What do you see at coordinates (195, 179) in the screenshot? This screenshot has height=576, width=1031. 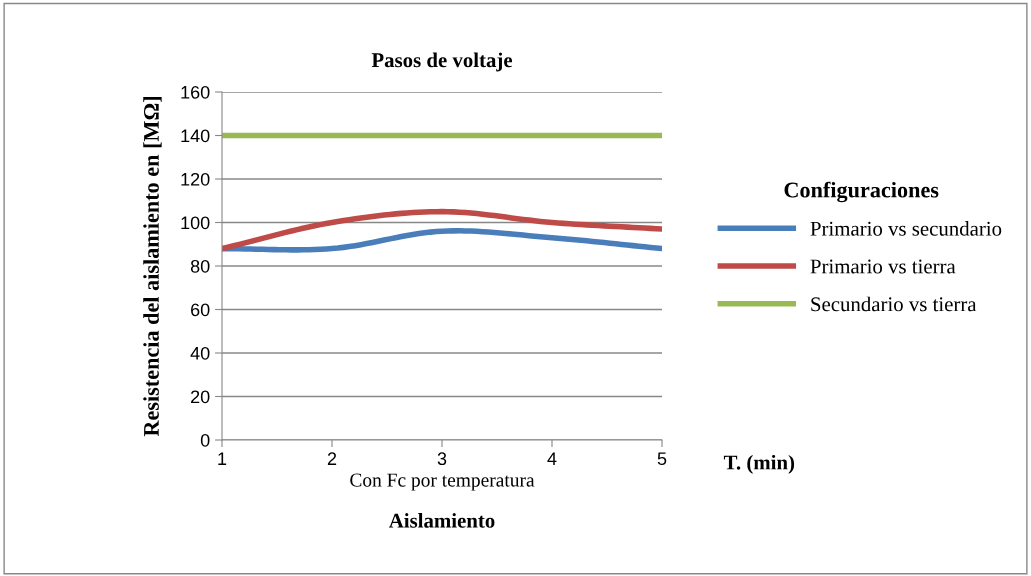 I see `y-tick-label: 120` at bounding box center [195, 179].